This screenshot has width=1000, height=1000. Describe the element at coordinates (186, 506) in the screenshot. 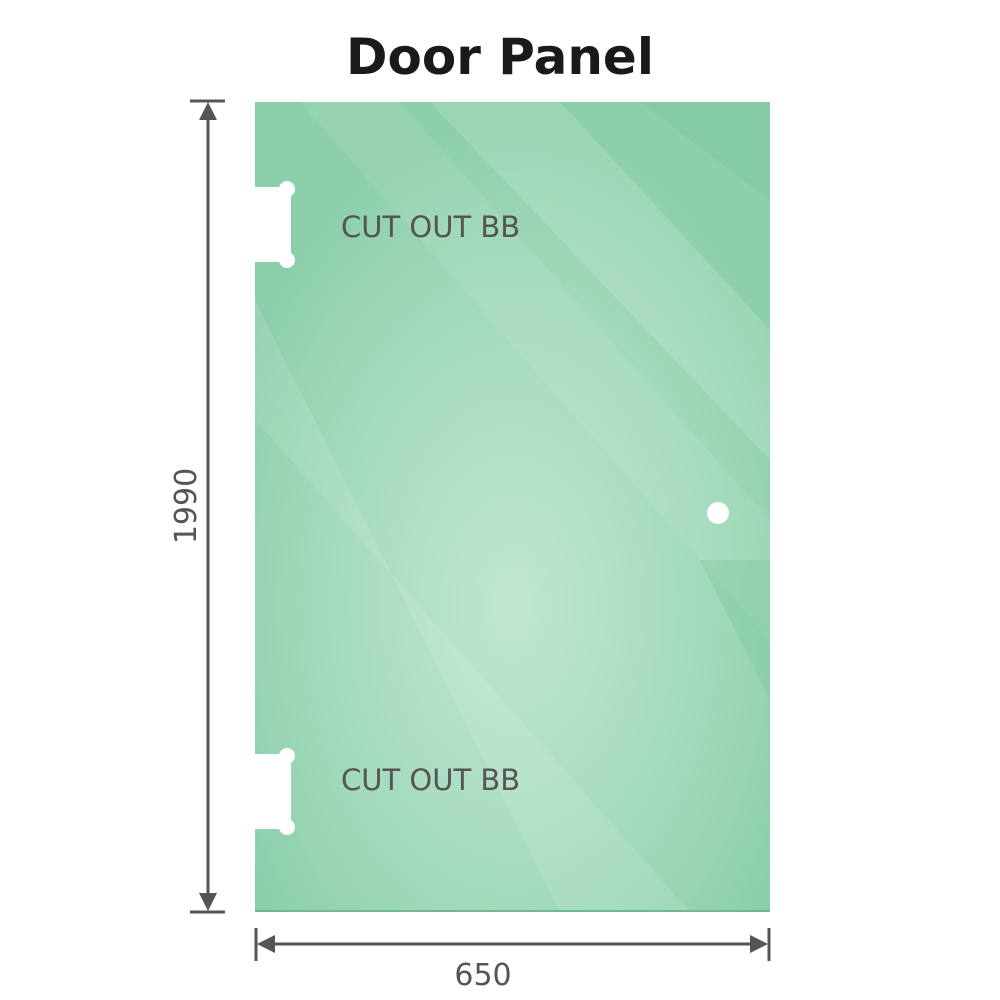

I see `height-dimension-label: 1990` at that location.